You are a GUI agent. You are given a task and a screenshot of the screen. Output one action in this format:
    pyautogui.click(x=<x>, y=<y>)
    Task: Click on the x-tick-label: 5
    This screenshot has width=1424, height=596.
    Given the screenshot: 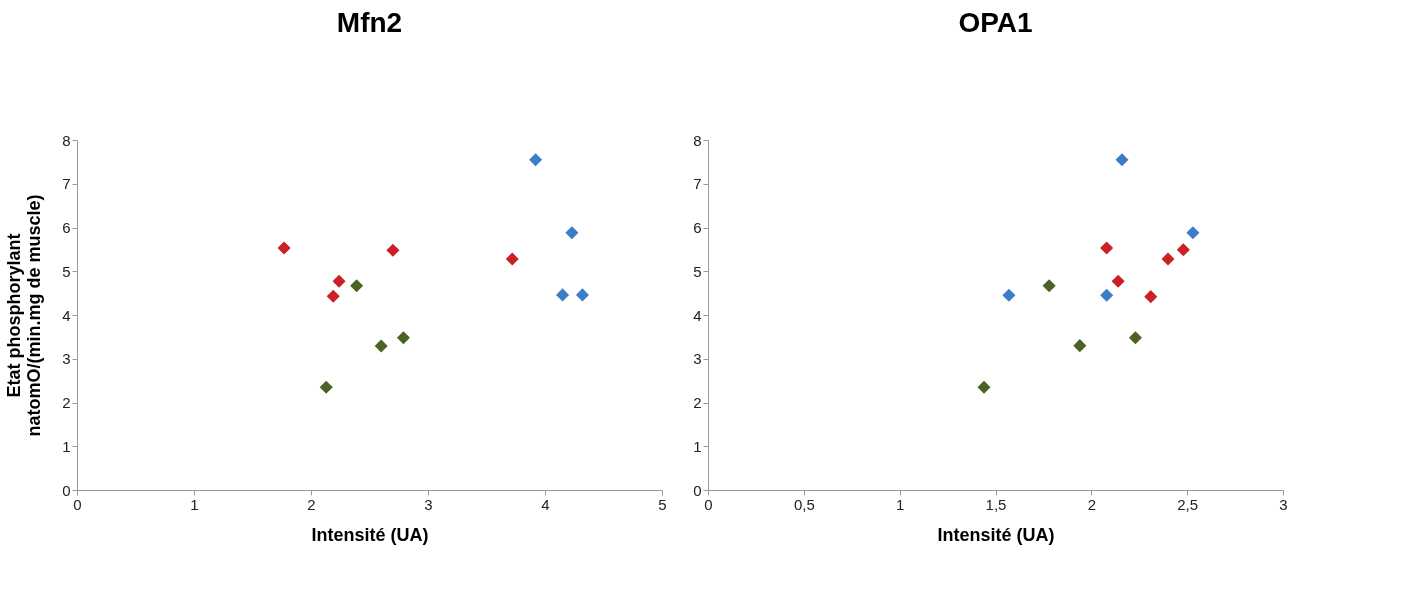 What is the action you would take?
    pyautogui.click(x=662, y=504)
    